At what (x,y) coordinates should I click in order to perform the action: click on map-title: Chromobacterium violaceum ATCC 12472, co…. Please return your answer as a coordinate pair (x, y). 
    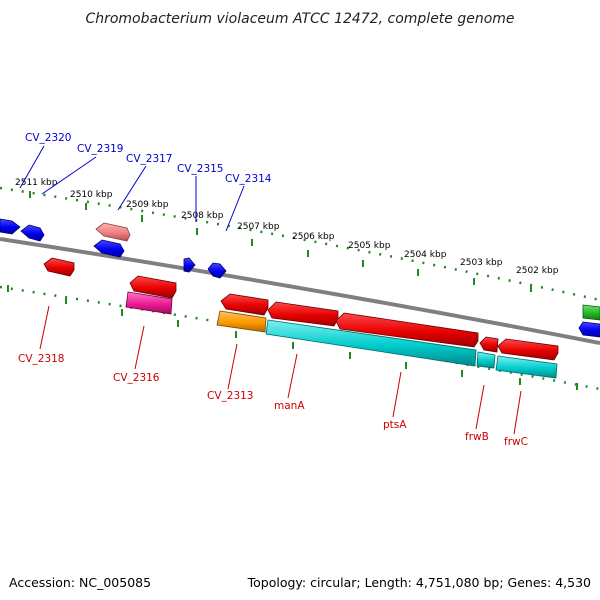
    Looking at the image, I should click on (299, 19).